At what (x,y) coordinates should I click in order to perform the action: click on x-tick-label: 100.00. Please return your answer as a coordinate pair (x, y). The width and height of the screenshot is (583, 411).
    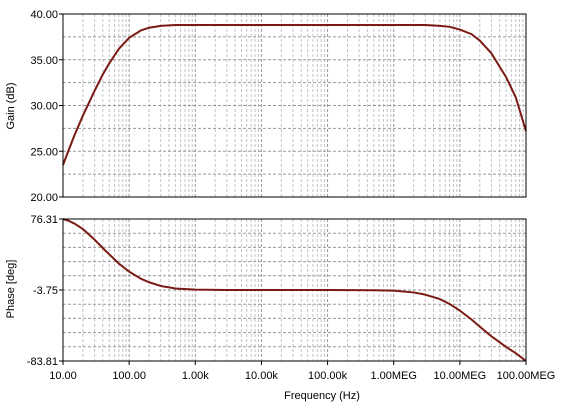
    Looking at the image, I should click on (129, 376).